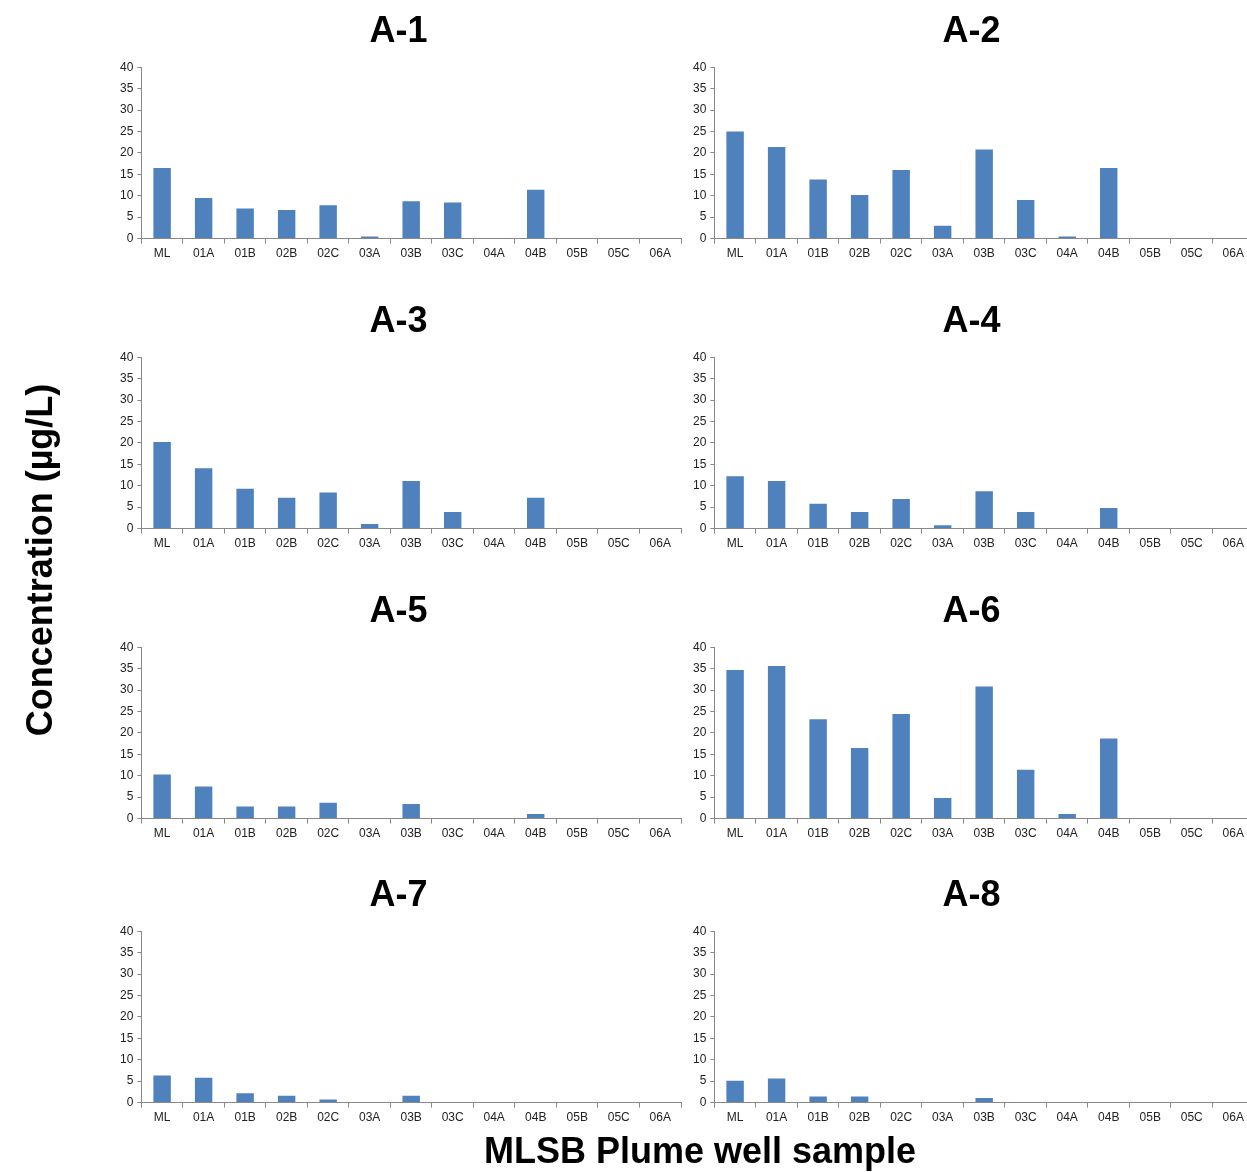  Describe the element at coordinates (971, 609) in the screenshot. I see `chart-title: A-6` at that location.